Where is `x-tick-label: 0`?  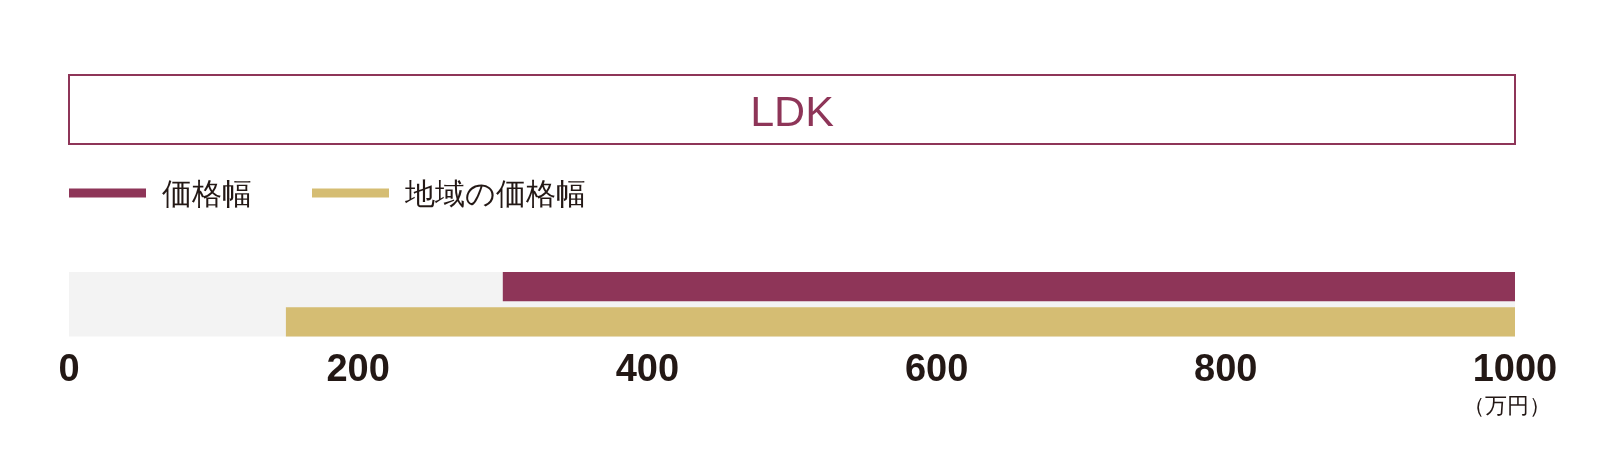 x-tick-label: 0 is located at coordinates (69, 368).